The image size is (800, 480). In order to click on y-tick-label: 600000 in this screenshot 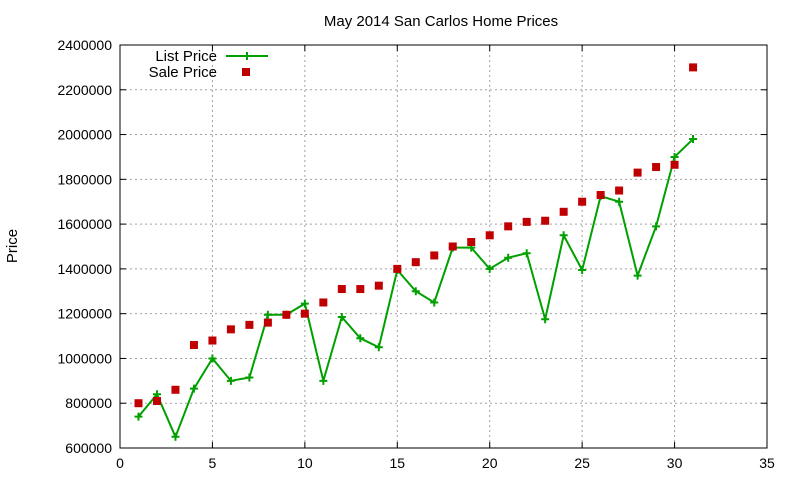, I will do `click(88, 448)`.